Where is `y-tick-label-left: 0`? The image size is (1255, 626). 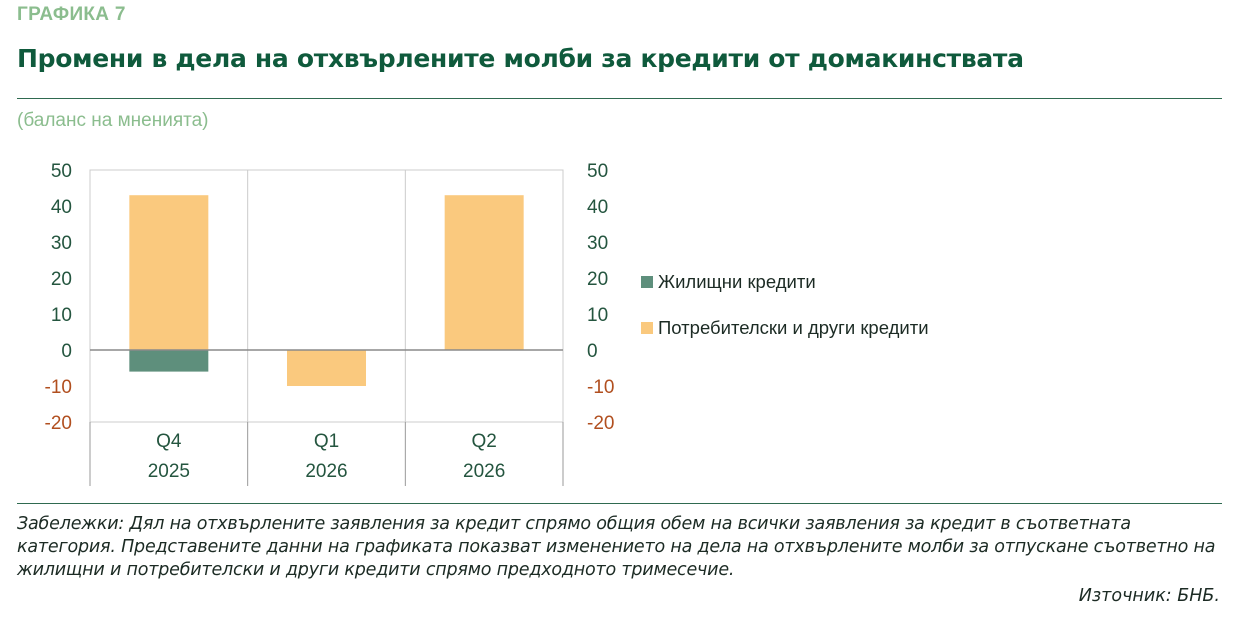
y-tick-label-left: 0 is located at coordinates (66, 351).